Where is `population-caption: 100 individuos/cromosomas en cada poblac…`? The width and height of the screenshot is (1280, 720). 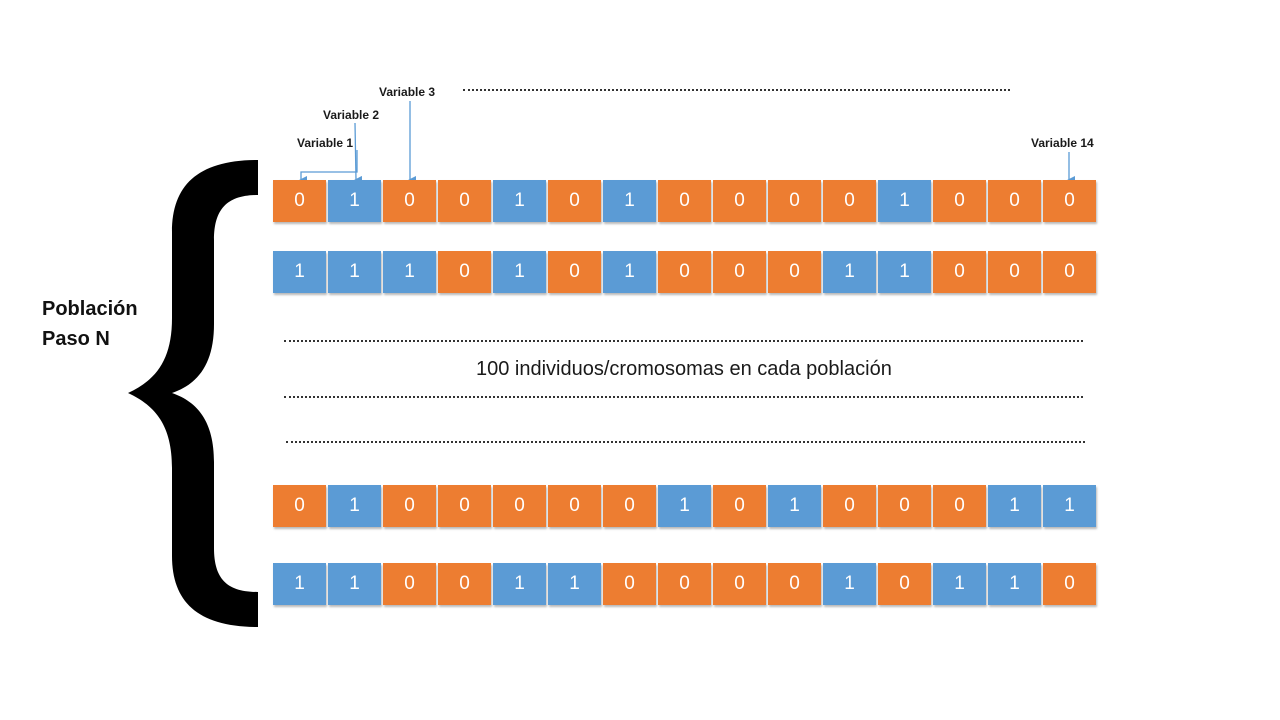 population-caption: 100 individuos/cromosomas en cada poblac… is located at coordinates (684, 369).